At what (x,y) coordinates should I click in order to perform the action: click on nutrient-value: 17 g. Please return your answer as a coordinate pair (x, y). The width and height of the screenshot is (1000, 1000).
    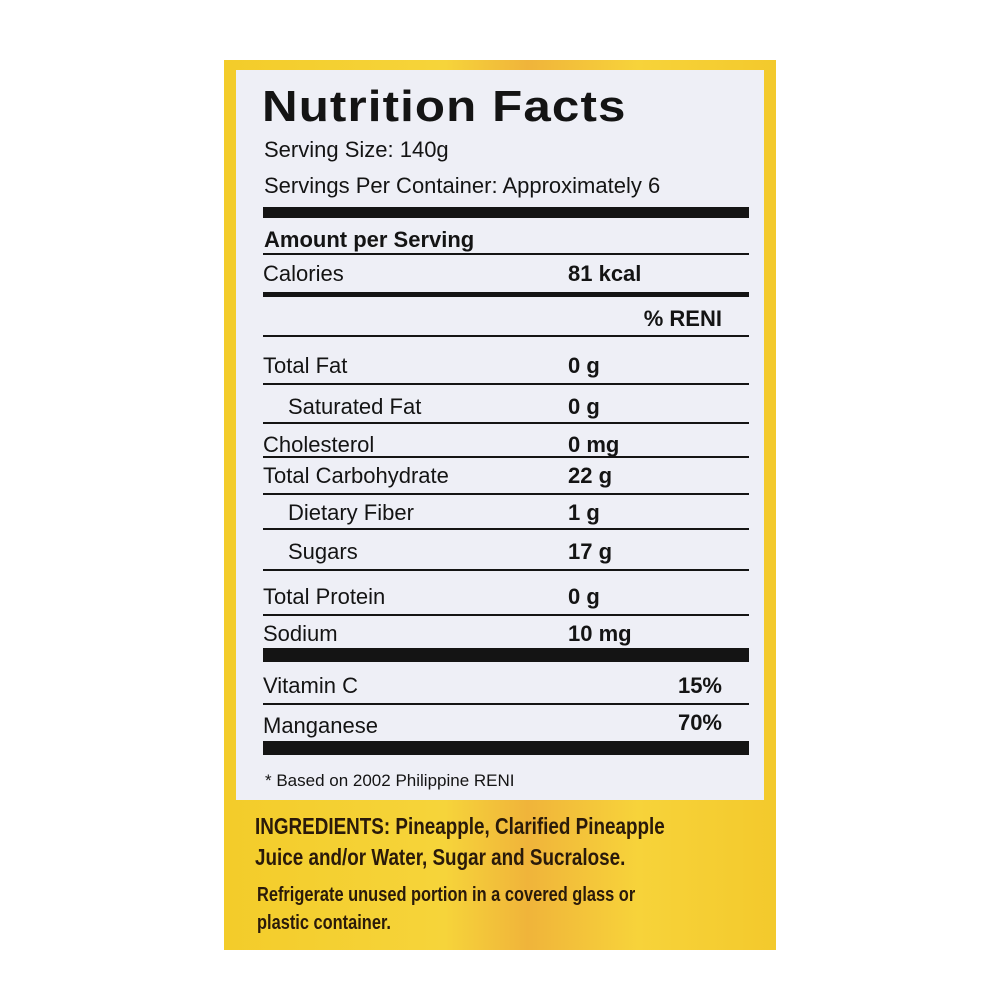
    Looking at the image, I should click on (590, 551).